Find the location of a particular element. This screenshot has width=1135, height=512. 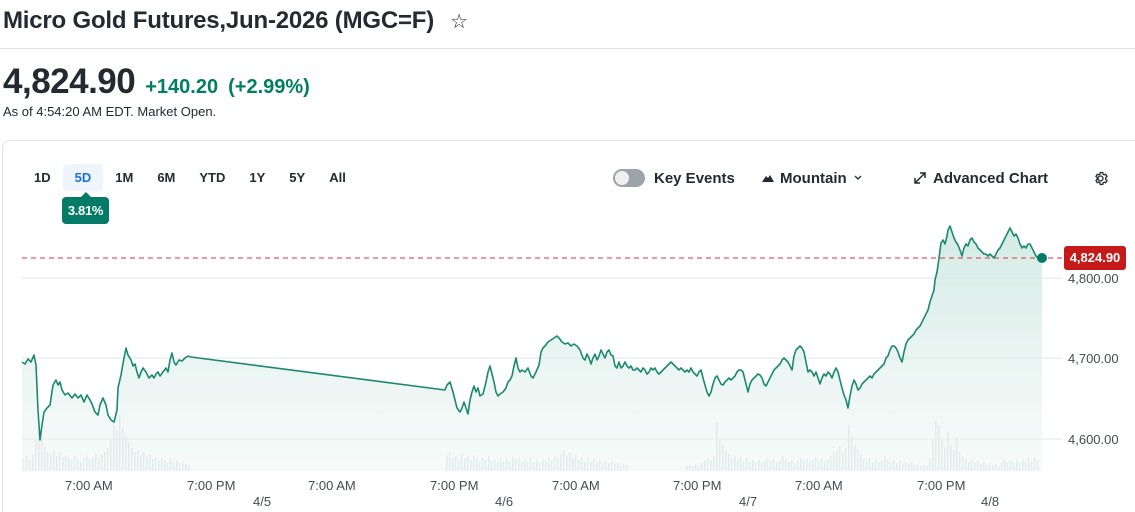

gear-icon is located at coordinates (1101, 178).